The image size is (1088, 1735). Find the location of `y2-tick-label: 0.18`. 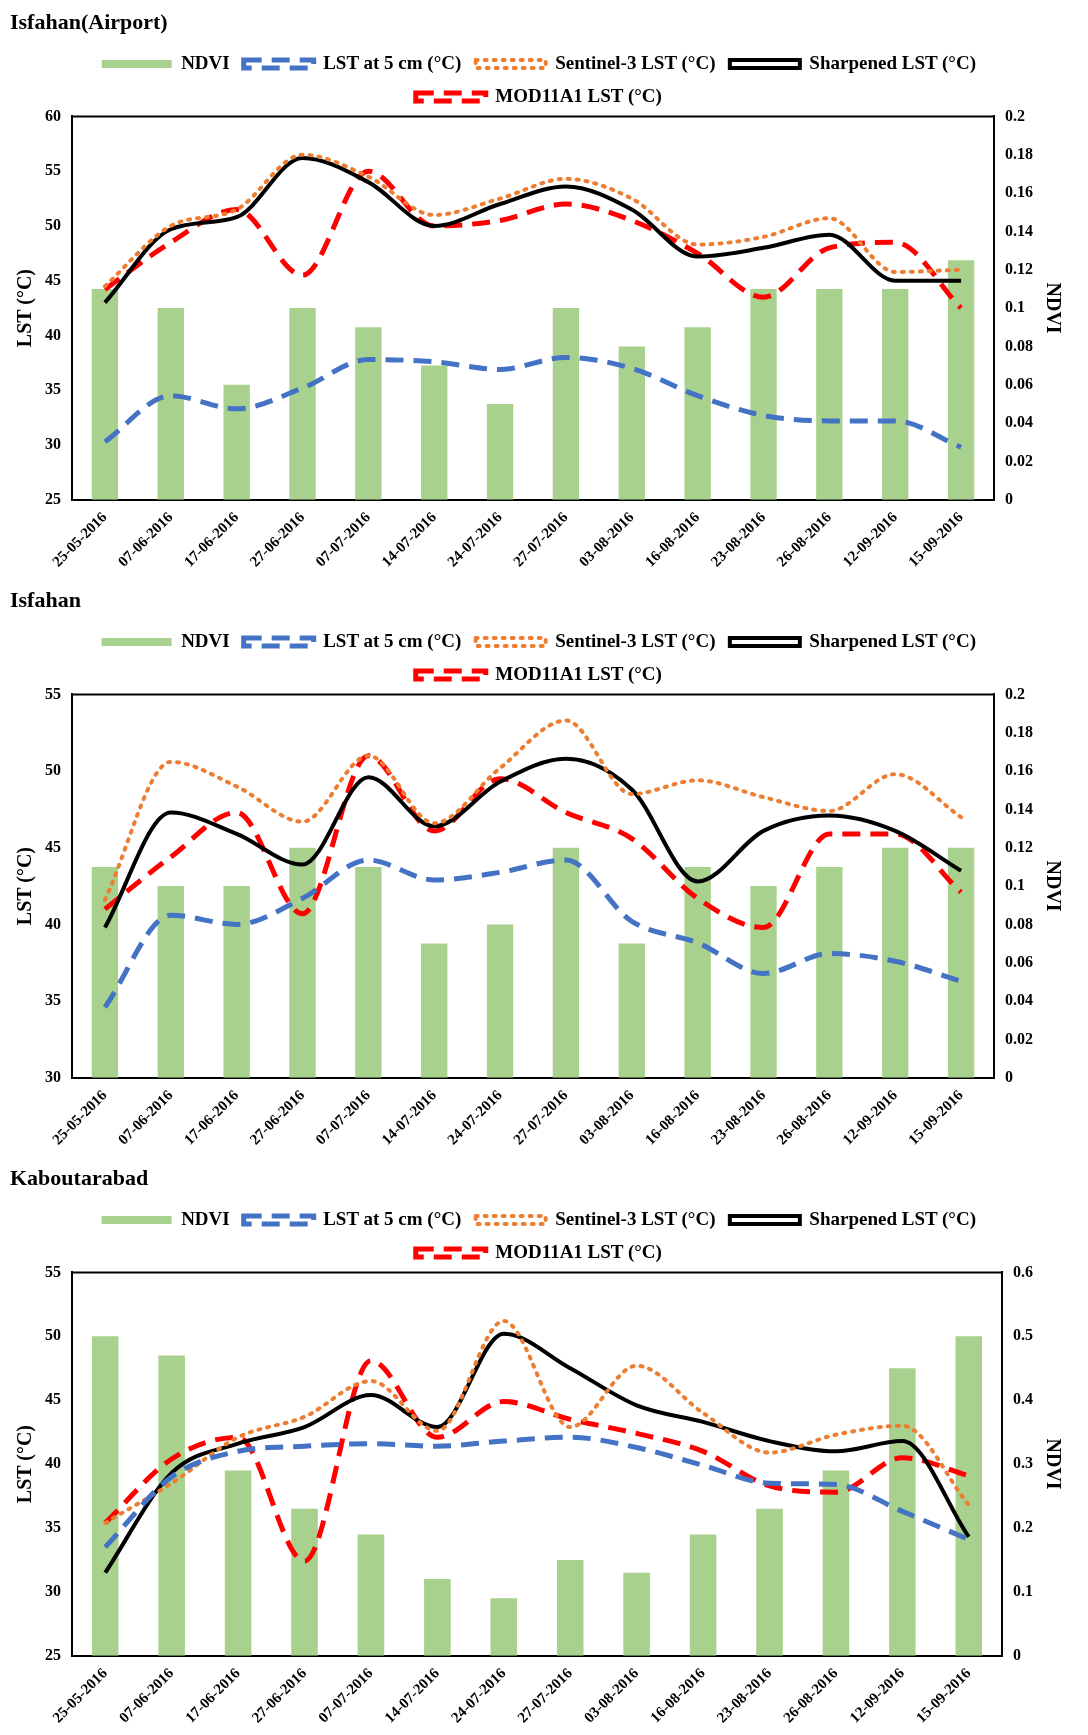

y2-tick-label: 0.18 is located at coordinates (1019, 731).